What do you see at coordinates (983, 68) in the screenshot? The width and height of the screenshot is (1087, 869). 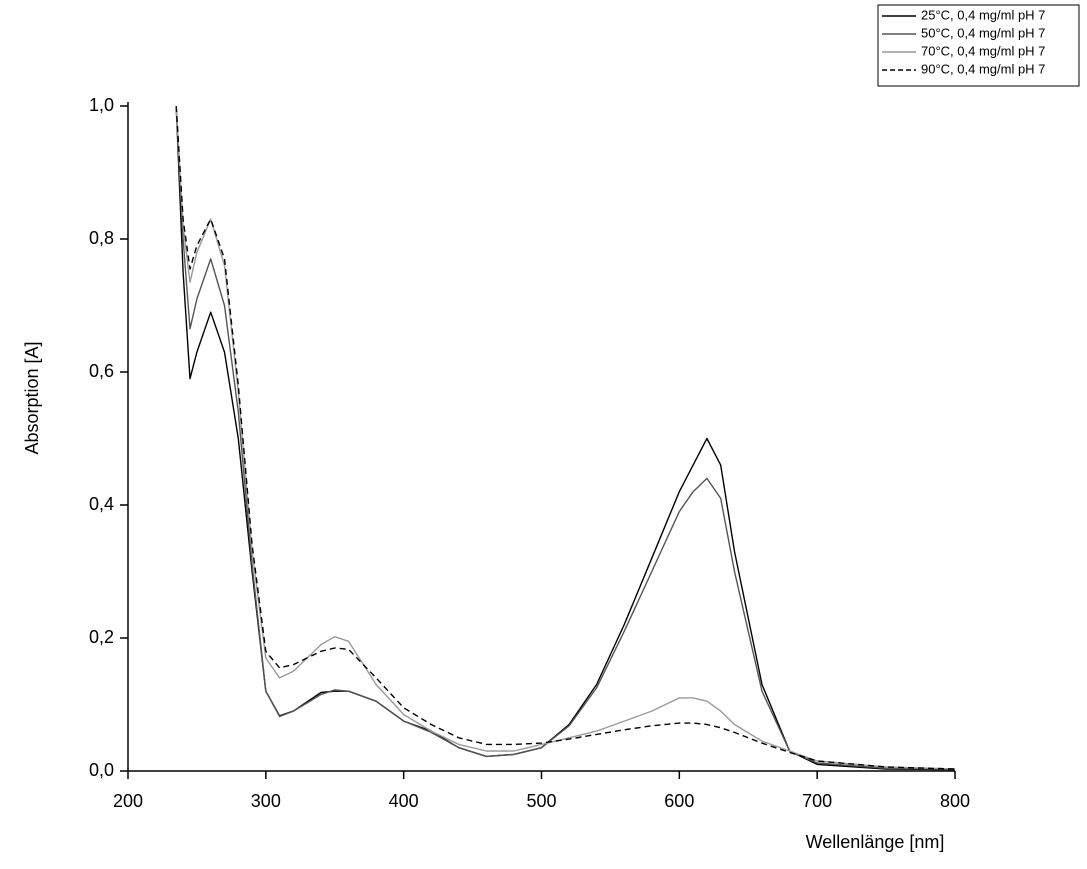 I see `legend-label: 90°C, 0,4 mg/ml pH 7` at bounding box center [983, 68].